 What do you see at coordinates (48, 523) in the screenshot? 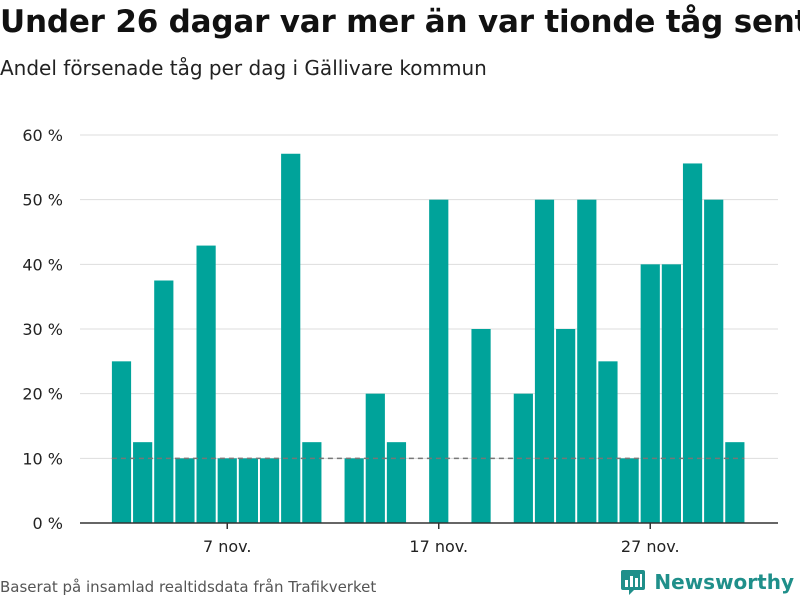
I see `y-tick-label: 0 %` at bounding box center [48, 523].